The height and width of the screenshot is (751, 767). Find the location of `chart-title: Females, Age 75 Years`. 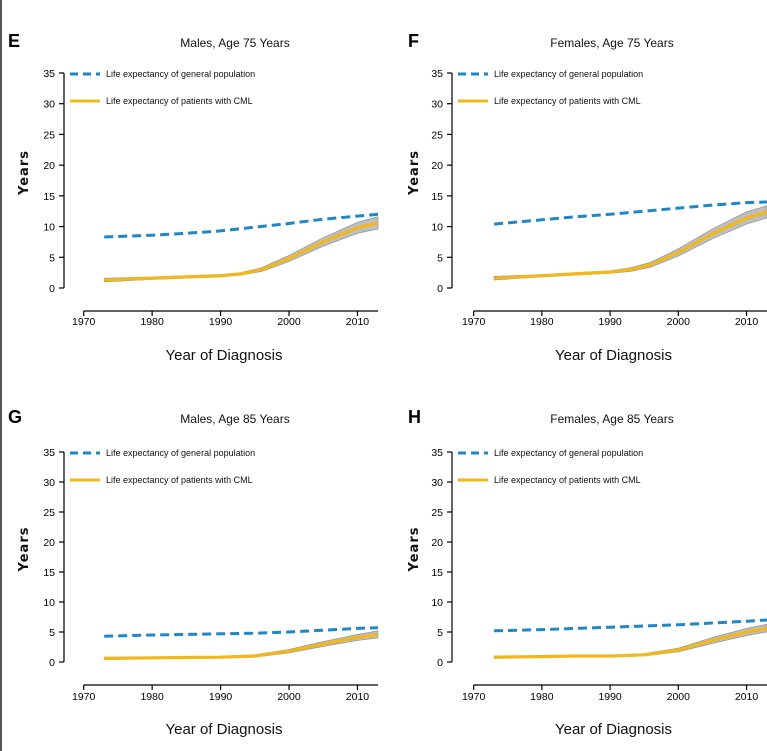

chart-title: Females, Age 75 Years is located at coordinates (611, 43).